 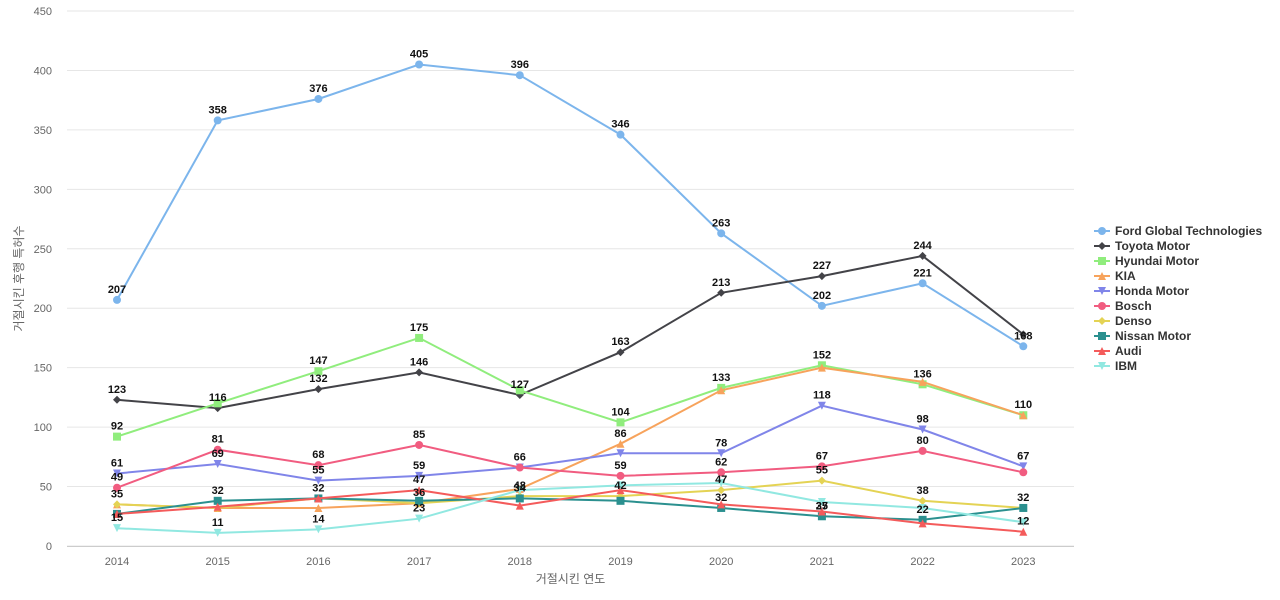 What do you see at coordinates (520, 65) in the screenshot?
I see `data-label-ford-global-technologies-2018: 396` at bounding box center [520, 65].